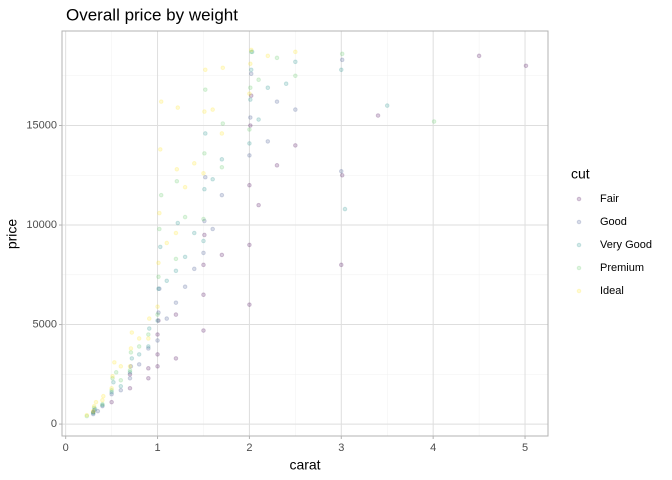 The width and height of the screenshot is (672, 480). What do you see at coordinates (304, 465) in the screenshot?
I see `x-axis-title: carat` at bounding box center [304, 465].